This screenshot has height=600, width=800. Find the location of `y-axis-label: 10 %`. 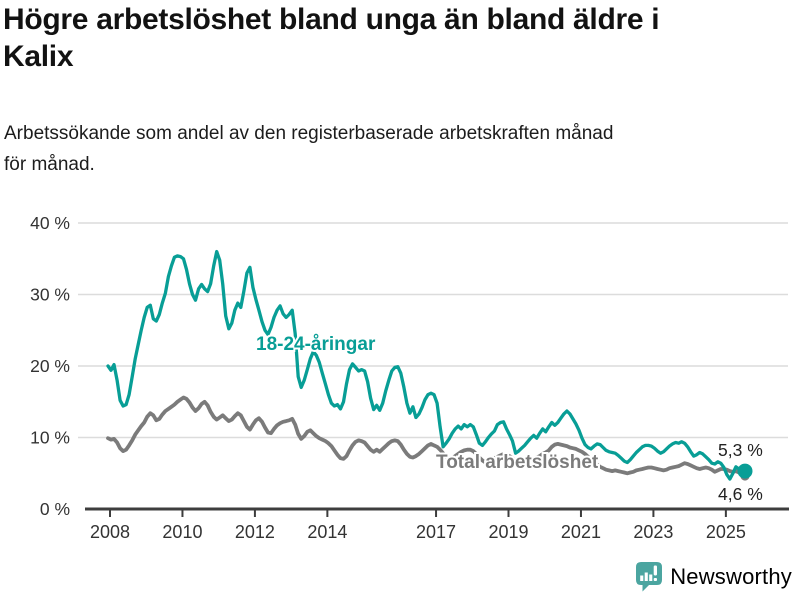

y-axis-label: 10 % is located at coordinates (50, 438).